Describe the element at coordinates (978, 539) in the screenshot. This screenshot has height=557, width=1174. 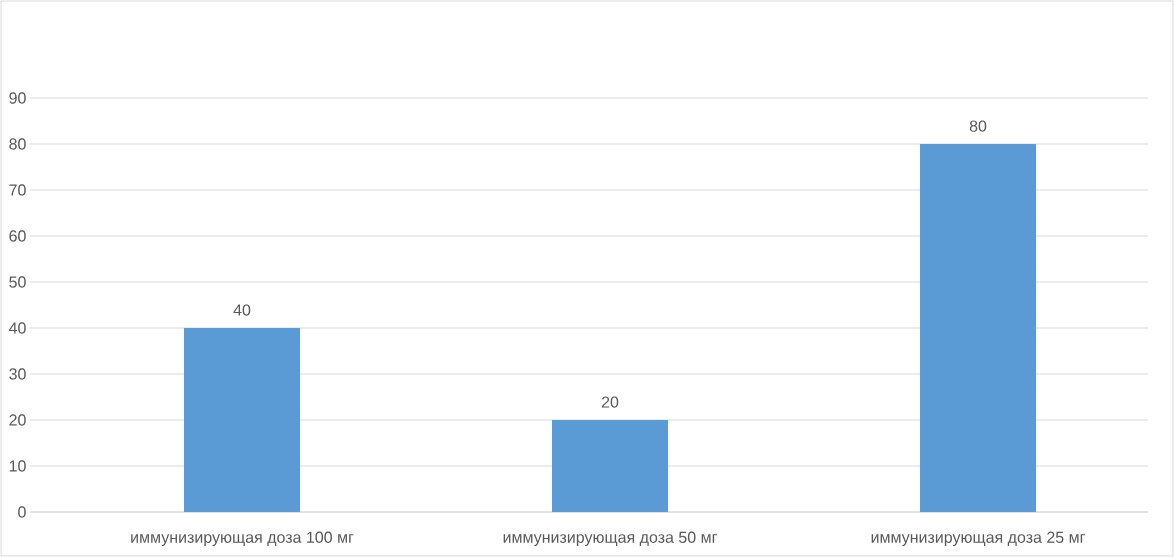
I see `x-tick-label: иммунизирующая доза 25 мг` at that location.